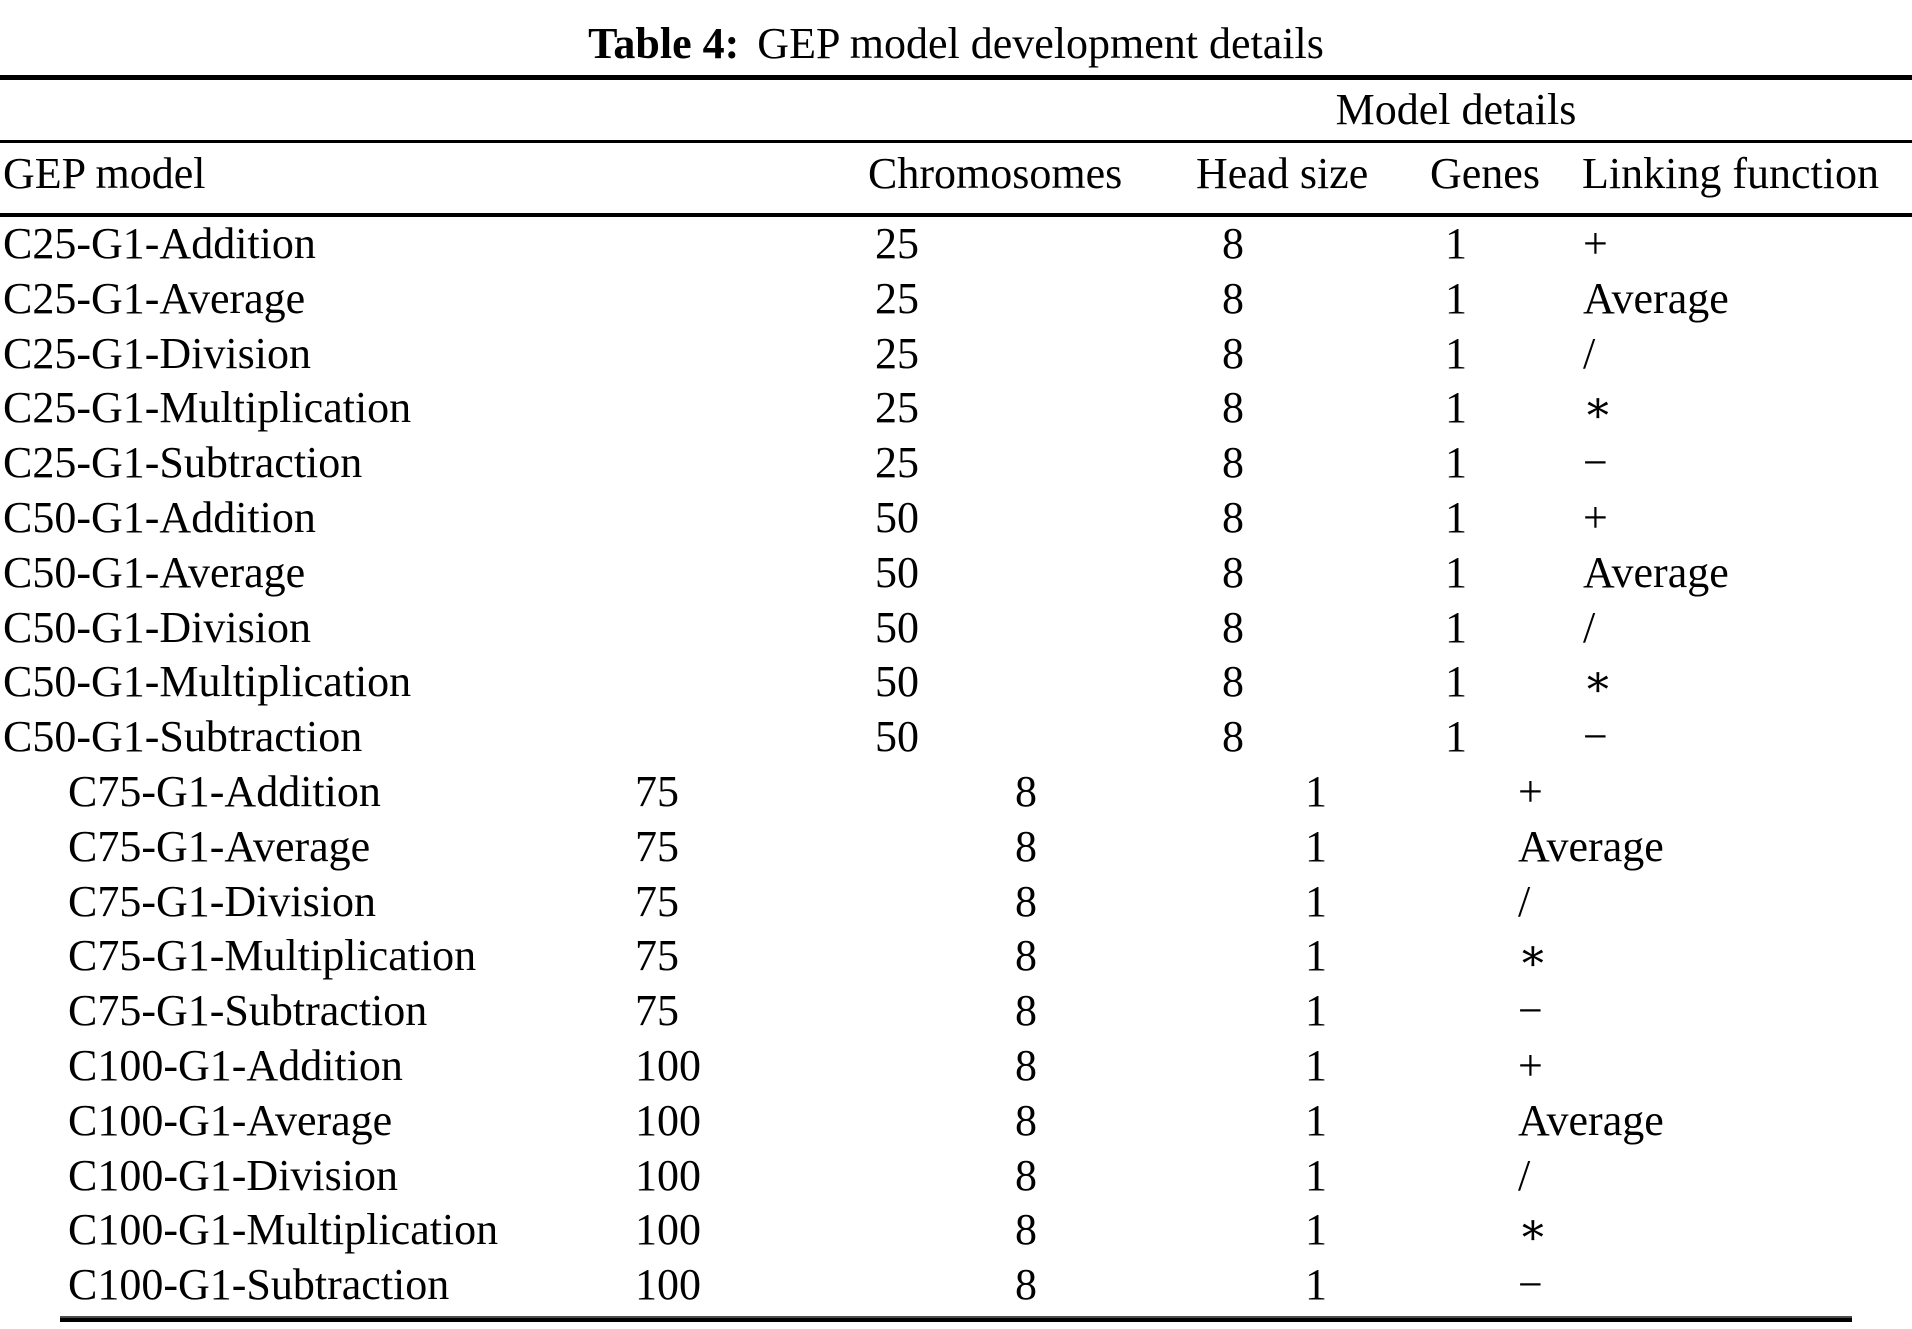 Image resolution: width=1912 pixels, height=1329 pixels. What do you see at coordinates (956, 354) in the screenshot?
I see `table-row: C25-G1-Division 25 8 1 /` at bounding box center [956, 354].